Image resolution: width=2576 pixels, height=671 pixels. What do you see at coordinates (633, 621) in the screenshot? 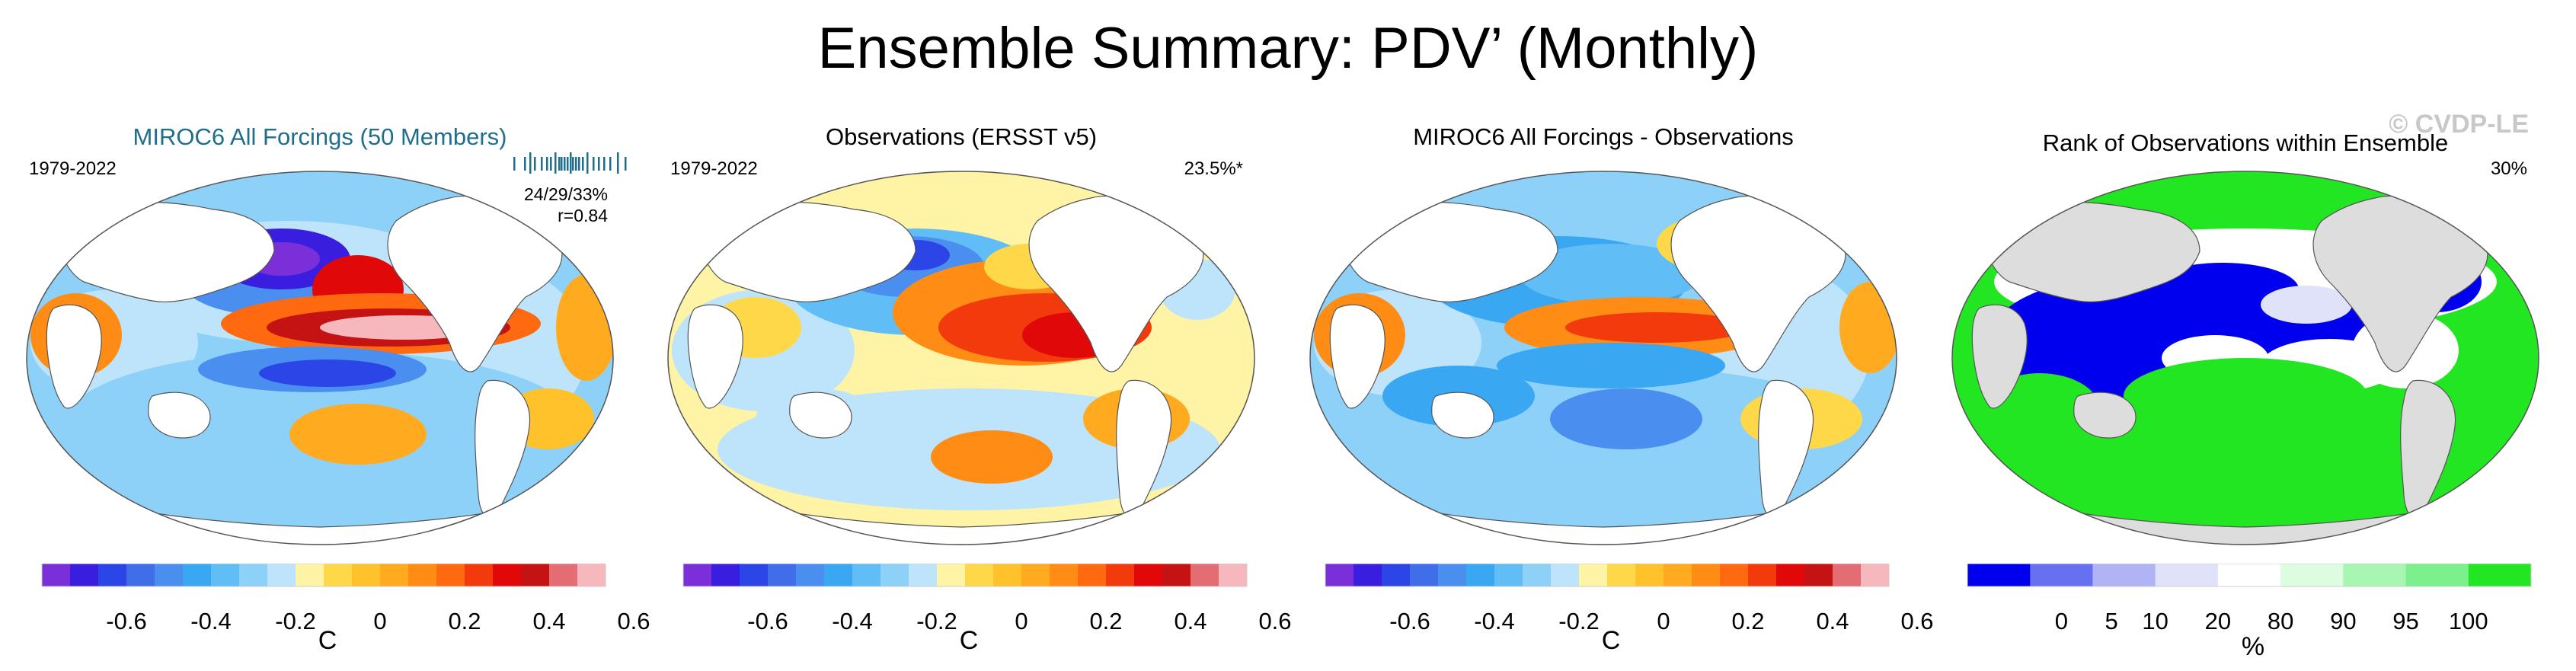
I see `colorbar-tick-label: 0.6` at bounding box center [633, 621].